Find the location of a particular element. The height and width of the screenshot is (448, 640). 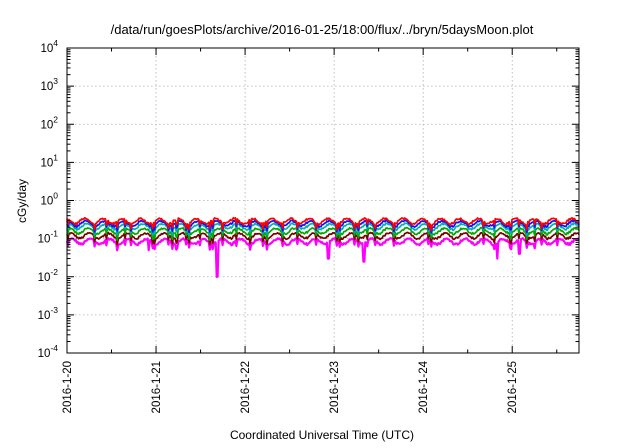

y-tick-label: 10⁻² is located at coordinates (48, 275).